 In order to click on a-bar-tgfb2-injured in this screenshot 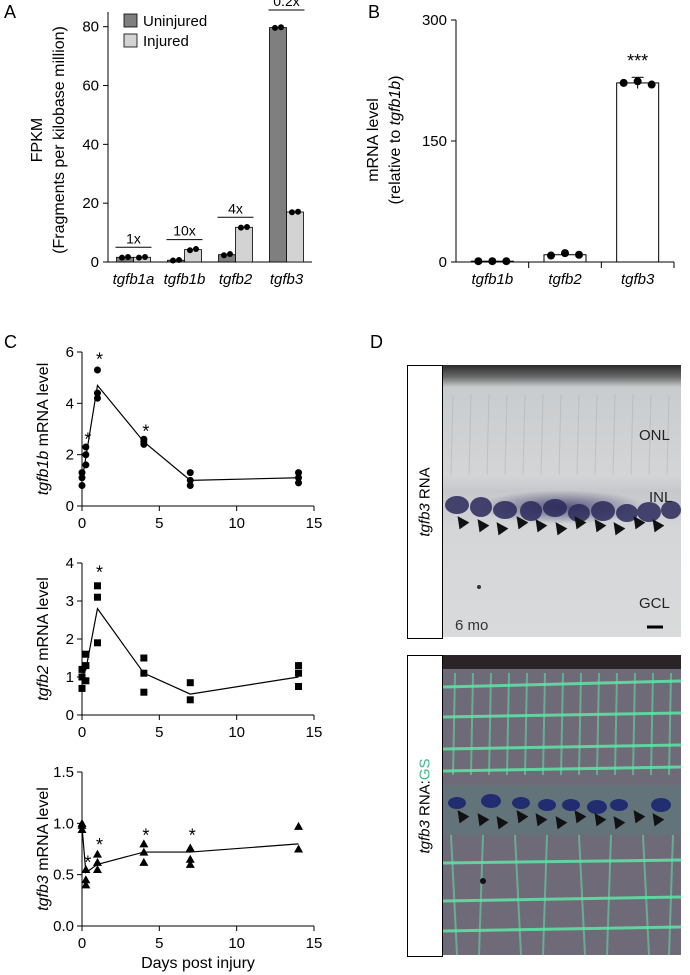, I will do `click(244, 244)`.